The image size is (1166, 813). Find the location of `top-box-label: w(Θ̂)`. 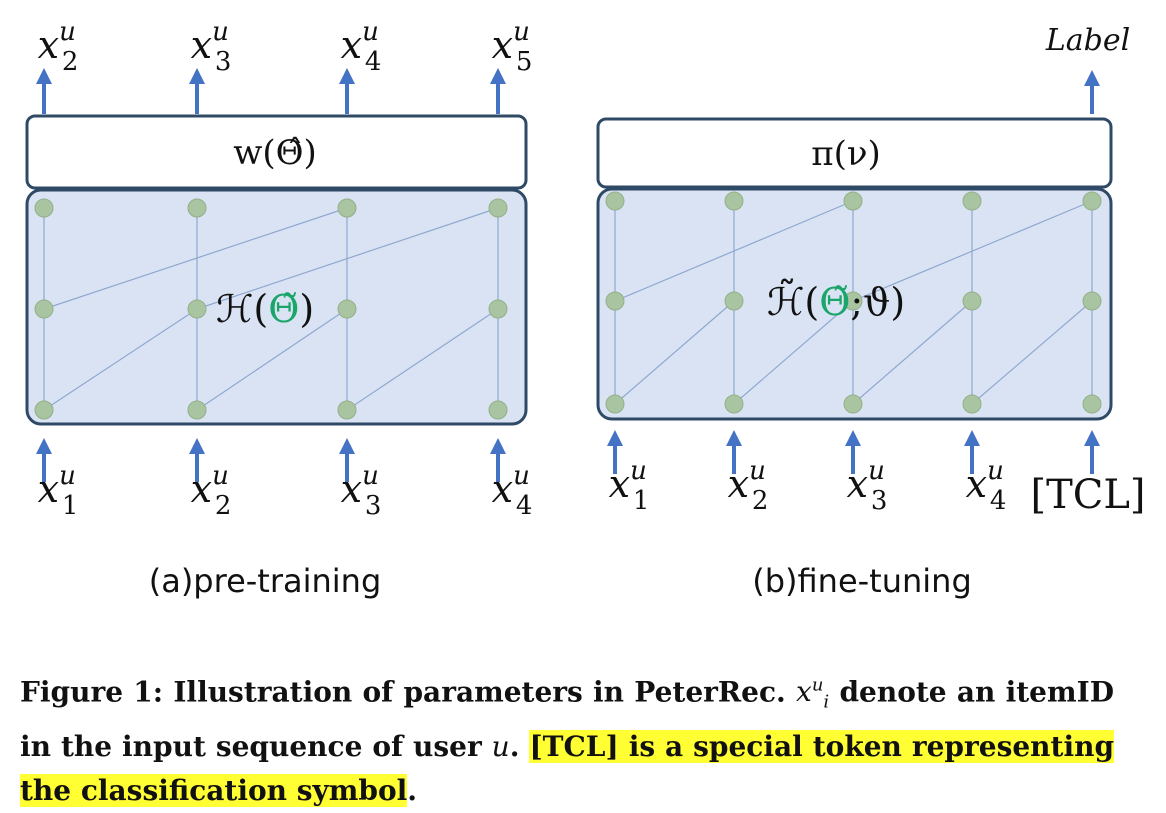

top-box-label: w(Θ̂) is located at coordinates (275, 153).